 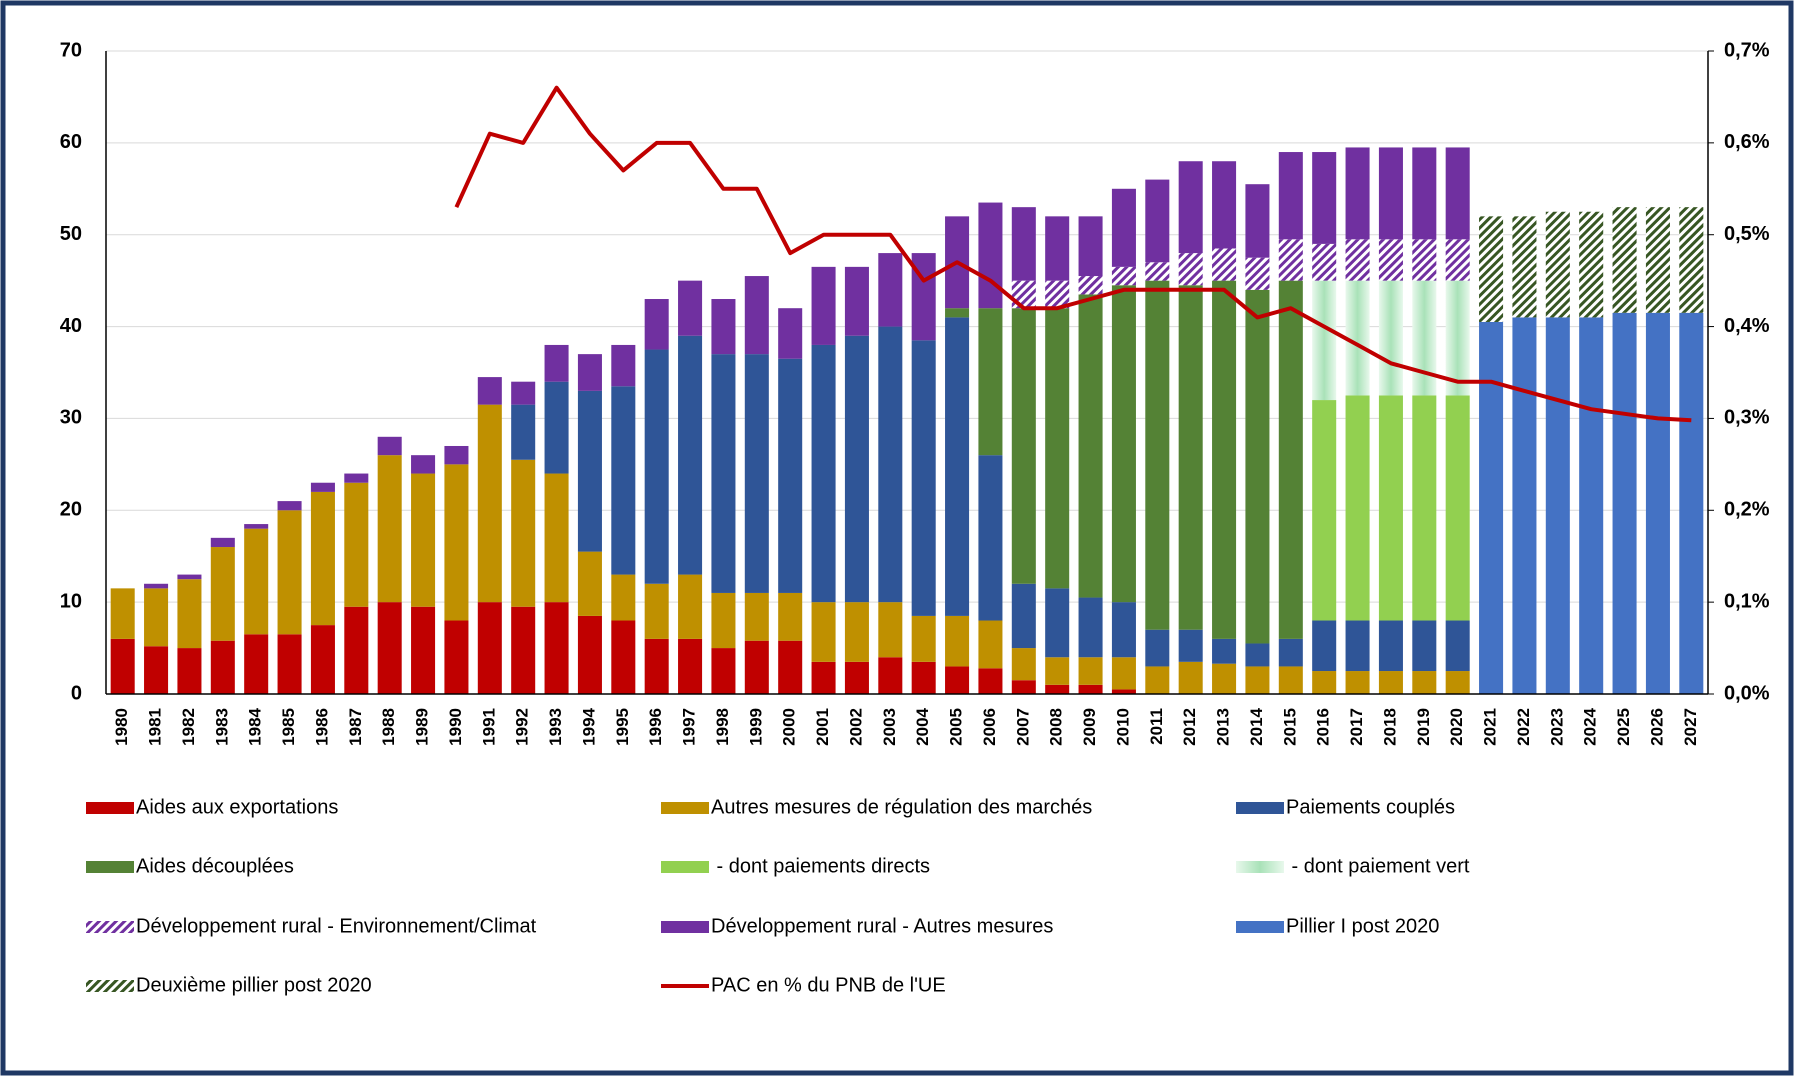 I want to click on legend-label: Développement rural - Autres mesures, so click(x=882, y=926).